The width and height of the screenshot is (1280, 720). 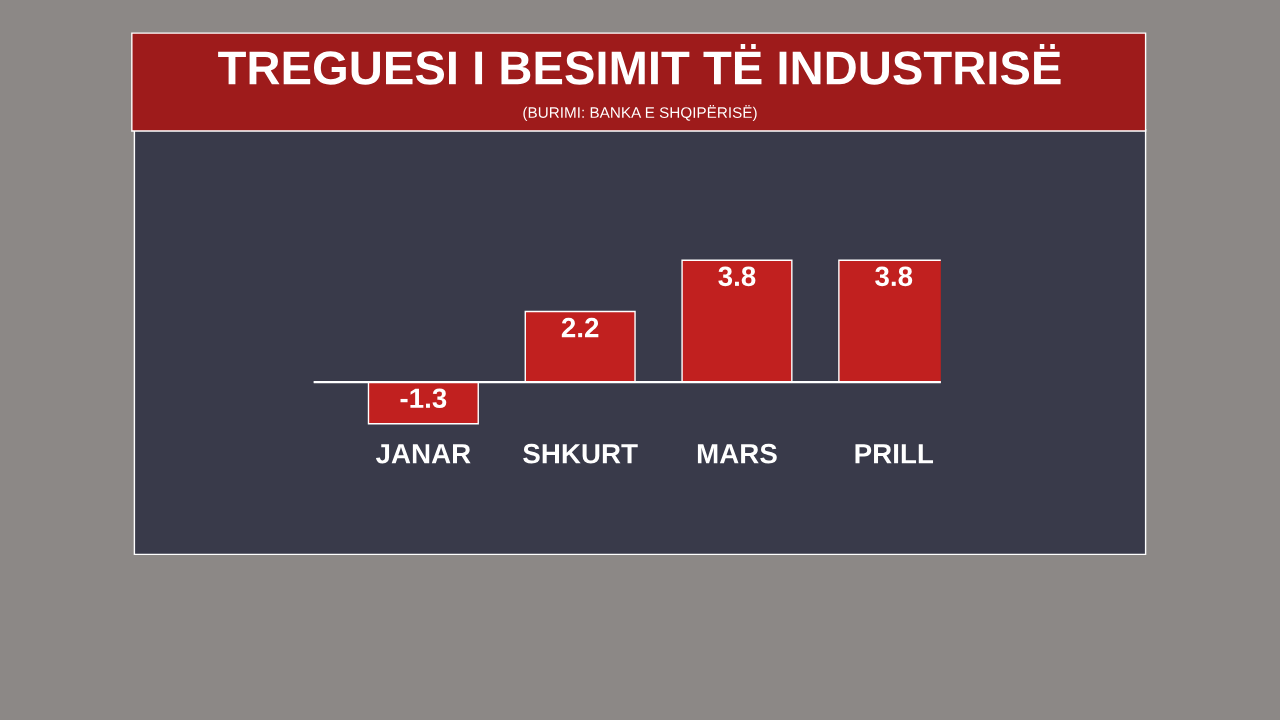 I want to click on x-tick-label: SHKURT, so click(x=580, y=453).